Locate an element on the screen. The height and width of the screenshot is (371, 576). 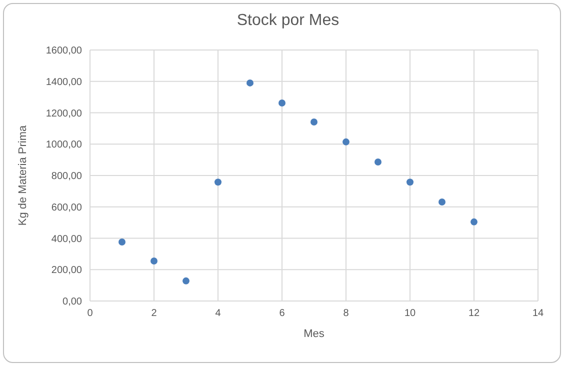
y-tick-label: 1600,00 is located at coordinates (64, 51).